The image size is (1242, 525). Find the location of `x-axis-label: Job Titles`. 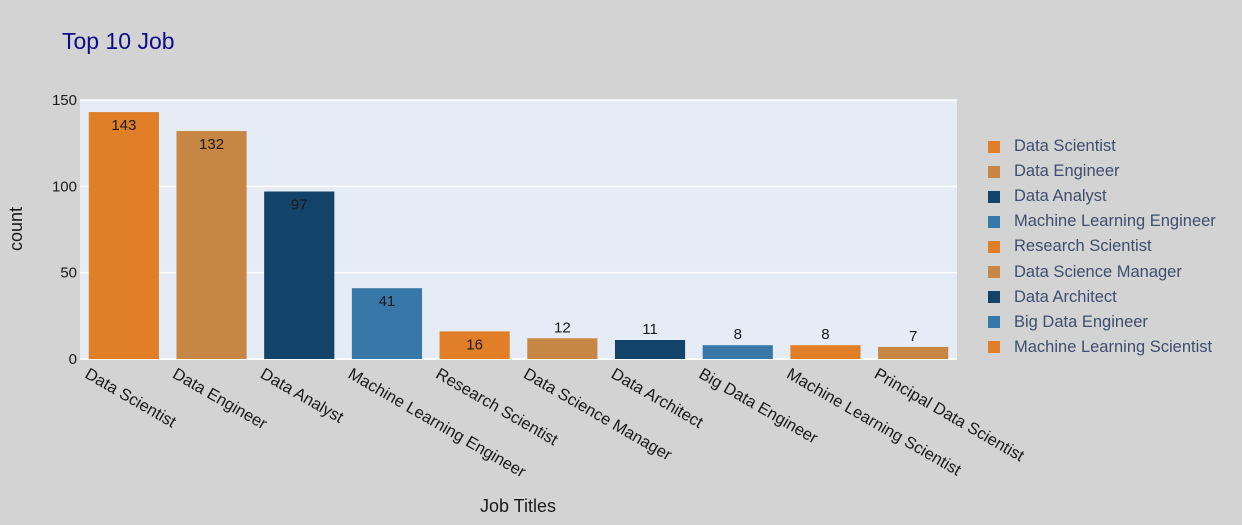

x-axis-label: Job Titles is located at coordinates (518, 506).